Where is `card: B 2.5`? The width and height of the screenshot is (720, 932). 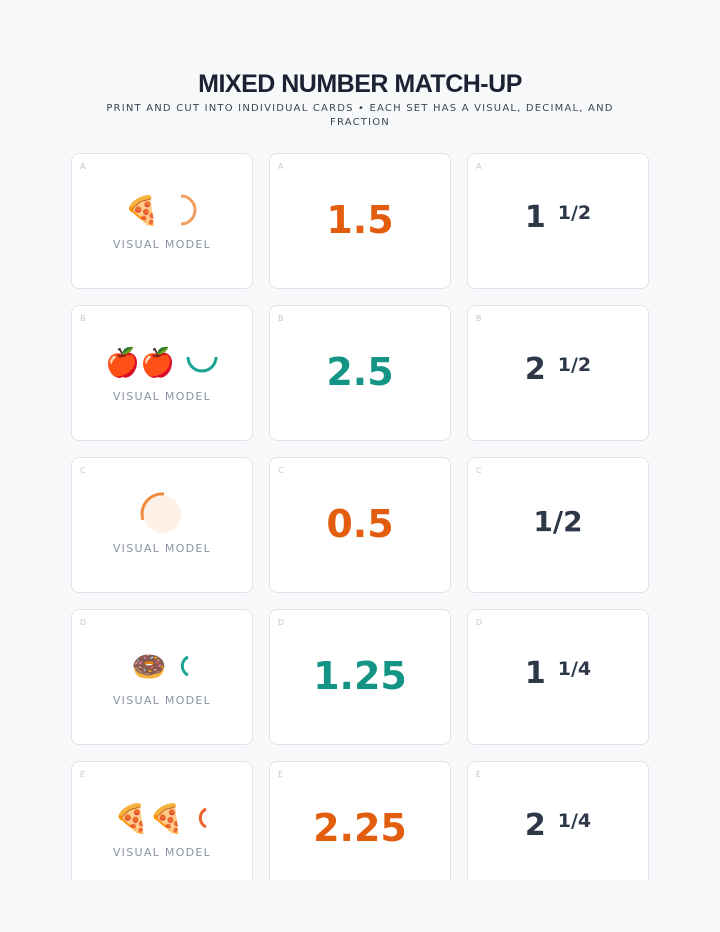 card: B 2.5 is located at coordinates (360, 373).